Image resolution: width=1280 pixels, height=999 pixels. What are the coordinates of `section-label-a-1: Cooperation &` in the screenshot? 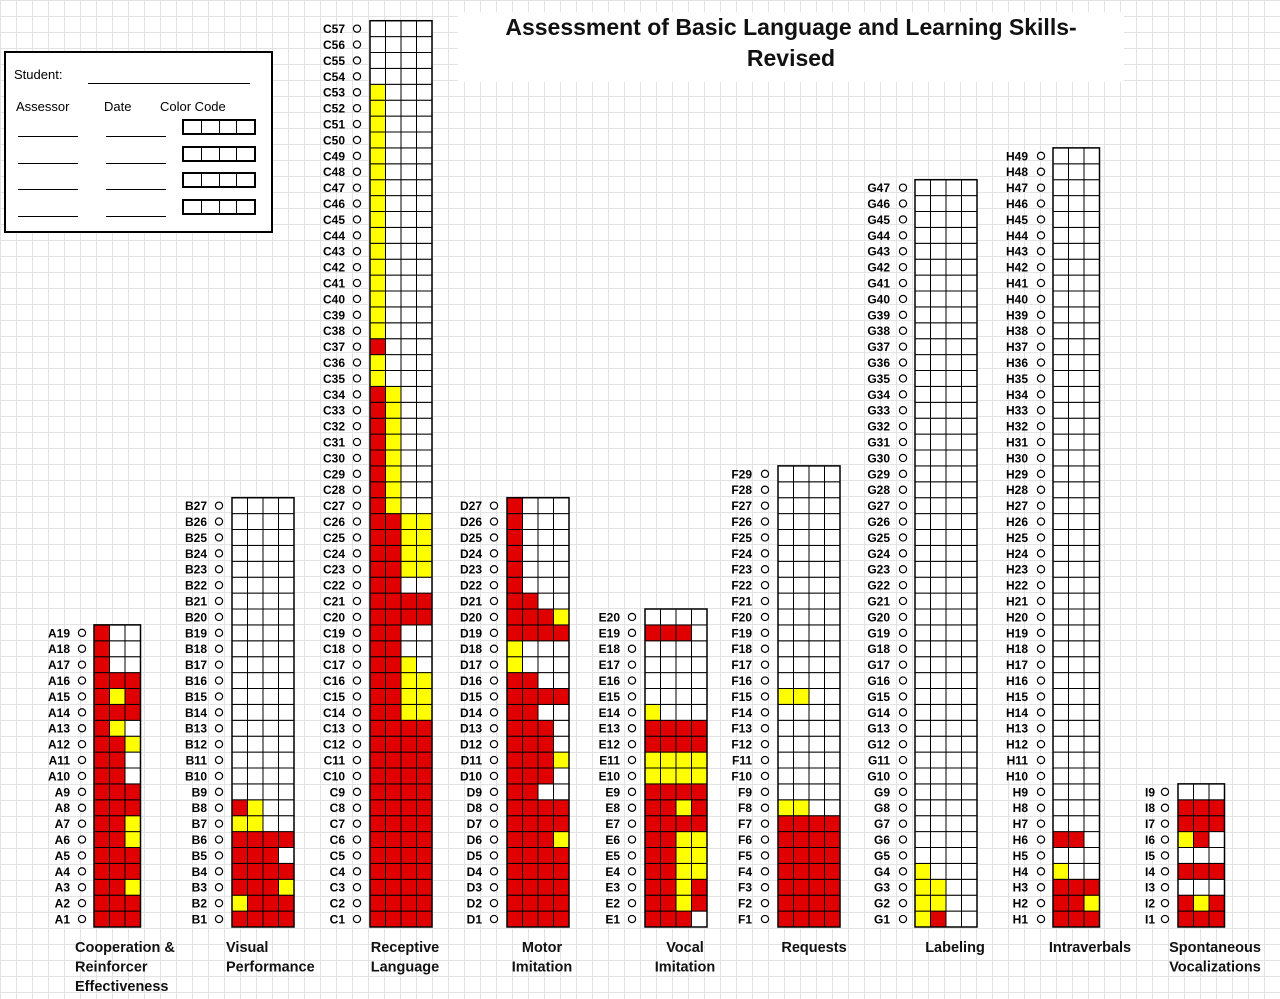 It's located at (125, 948).